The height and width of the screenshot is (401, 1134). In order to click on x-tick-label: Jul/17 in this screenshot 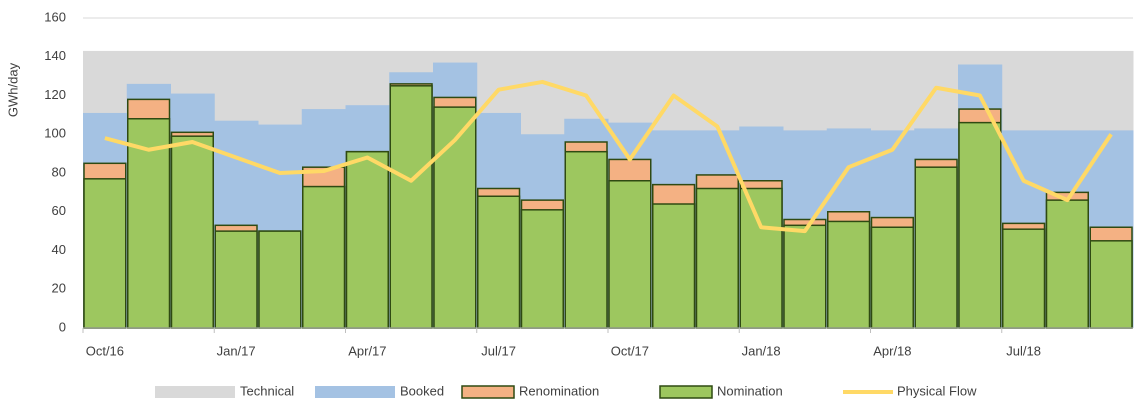, I will do `click(498, 350)`.